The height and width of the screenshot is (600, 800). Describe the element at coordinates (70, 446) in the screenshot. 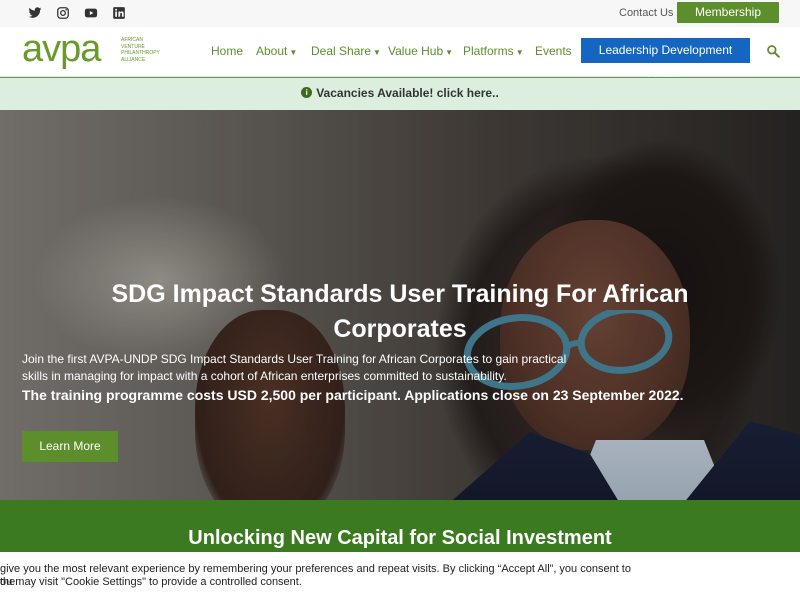

I see `learn-more-button: Learn More` at that location.